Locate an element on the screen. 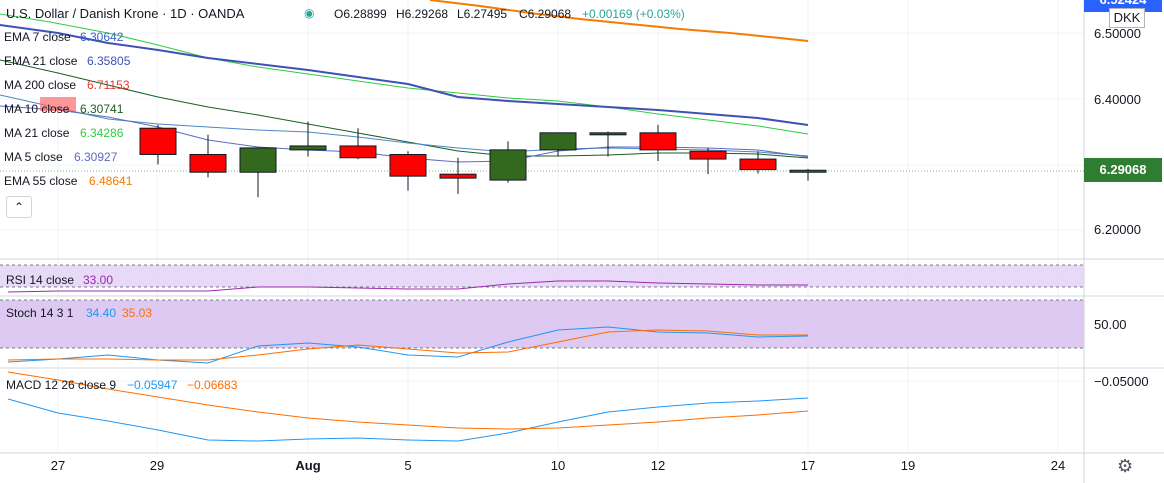 Image resolution: width=1164 pixels, height=483 pixels. time-axis-label: 24 is located at coordinates (1058, 465).